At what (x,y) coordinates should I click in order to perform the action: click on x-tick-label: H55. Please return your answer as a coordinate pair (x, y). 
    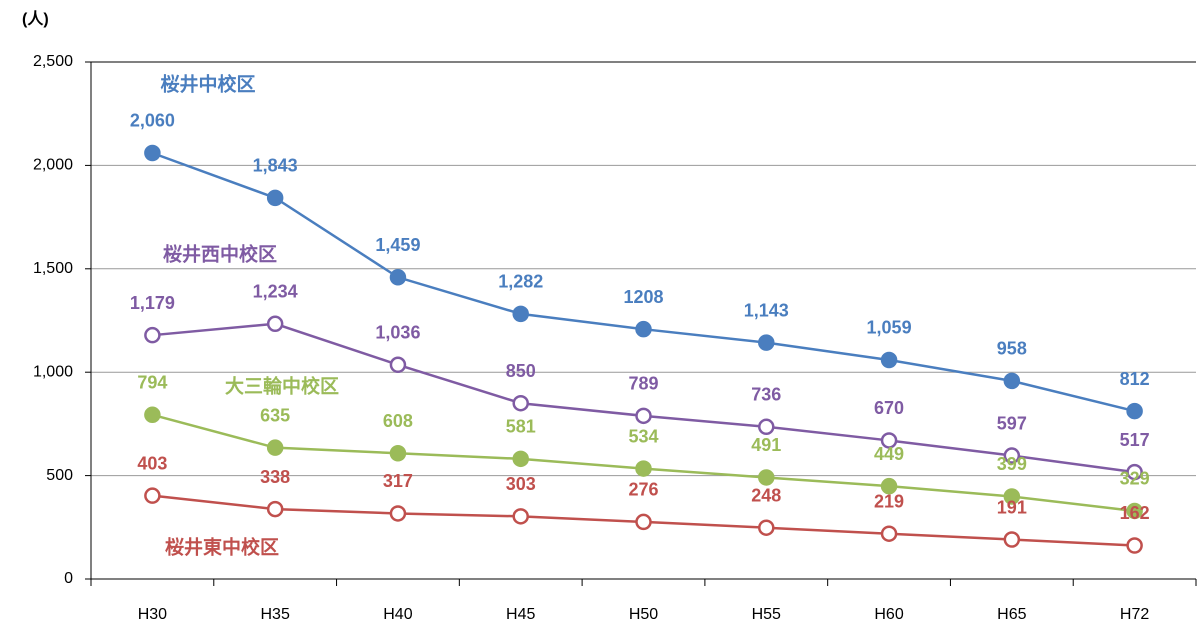
    Looking at the image, I should click on (766, 614).